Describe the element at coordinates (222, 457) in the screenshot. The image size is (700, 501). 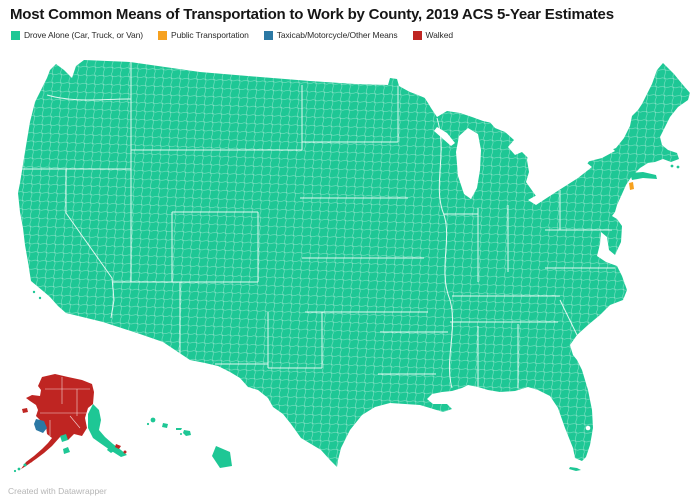
I see `hawaii-big-island` at that location.